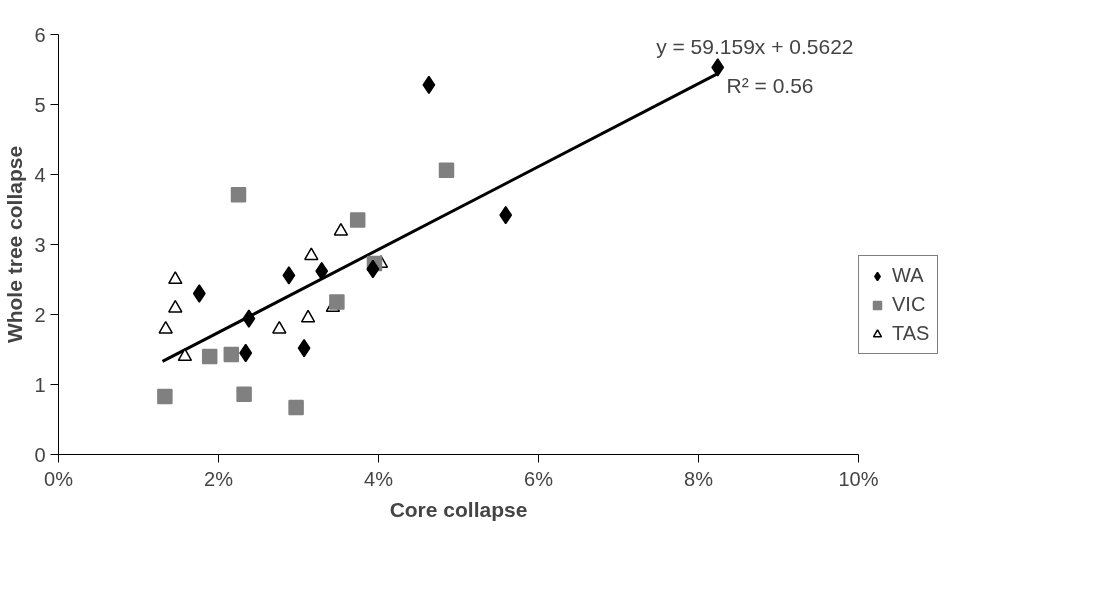 The height and width of the screenshot is (594, 1110). What do you see at coordinates (909, 304) in the screenshot?
I see `legend-label: VIC` at bounding box center [909, 304].